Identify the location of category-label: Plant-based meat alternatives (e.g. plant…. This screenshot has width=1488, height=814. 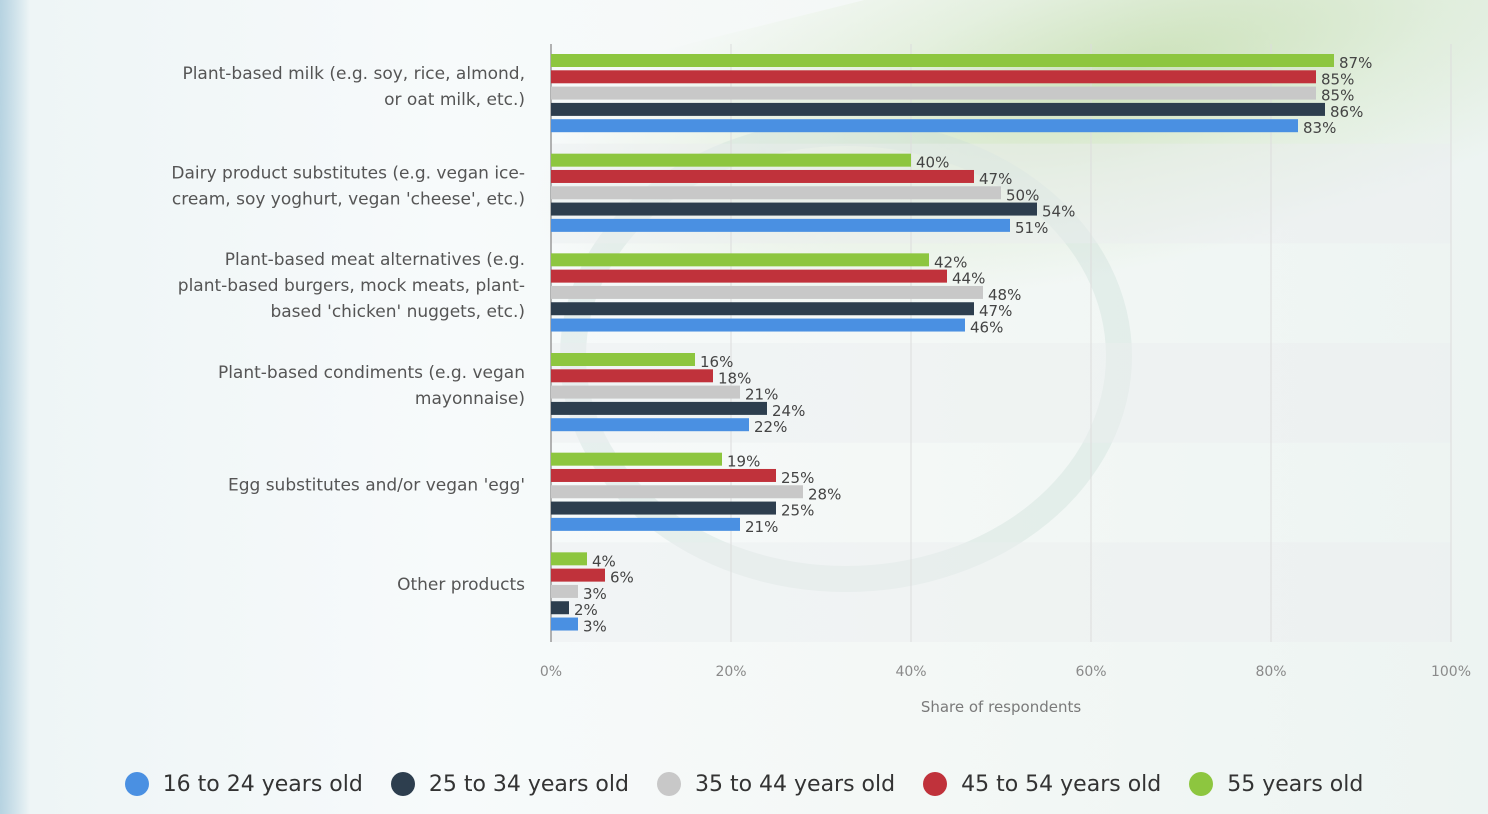
(351, 286).